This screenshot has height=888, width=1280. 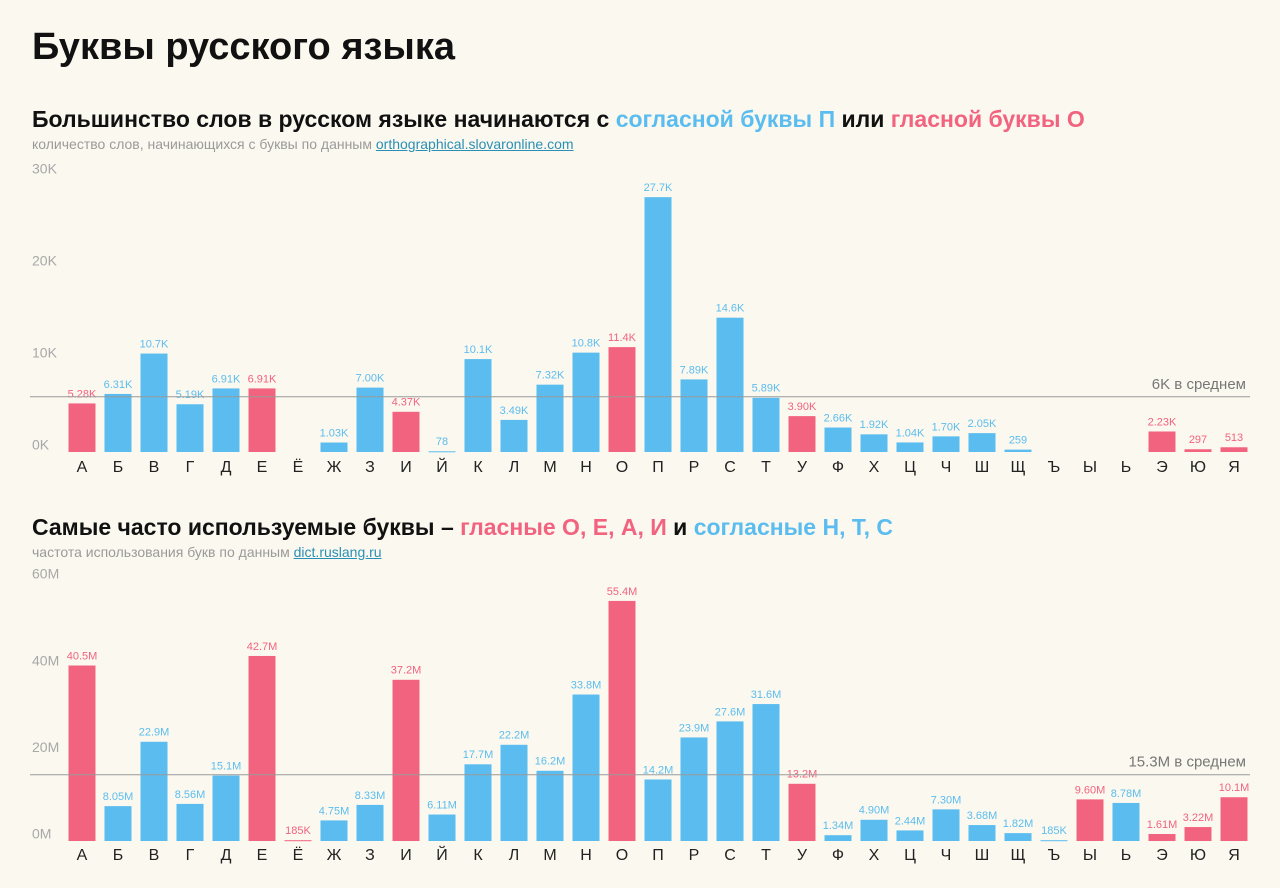 What do you see at coordinates (406, 671) in the screenshot?
I see `value-label: 37.2M` at bounding box center [406, 671].